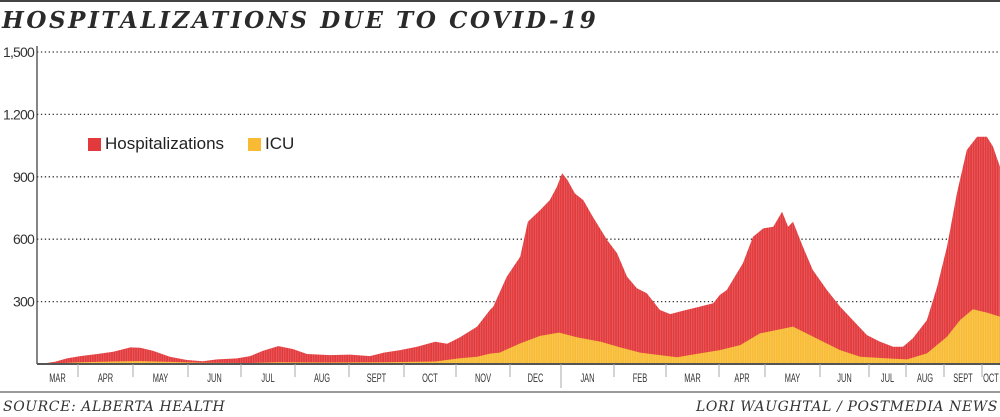 The width and height of the screenshot is (1000, 417). I want to click on x-month-label: NOV, so click(483, 378).